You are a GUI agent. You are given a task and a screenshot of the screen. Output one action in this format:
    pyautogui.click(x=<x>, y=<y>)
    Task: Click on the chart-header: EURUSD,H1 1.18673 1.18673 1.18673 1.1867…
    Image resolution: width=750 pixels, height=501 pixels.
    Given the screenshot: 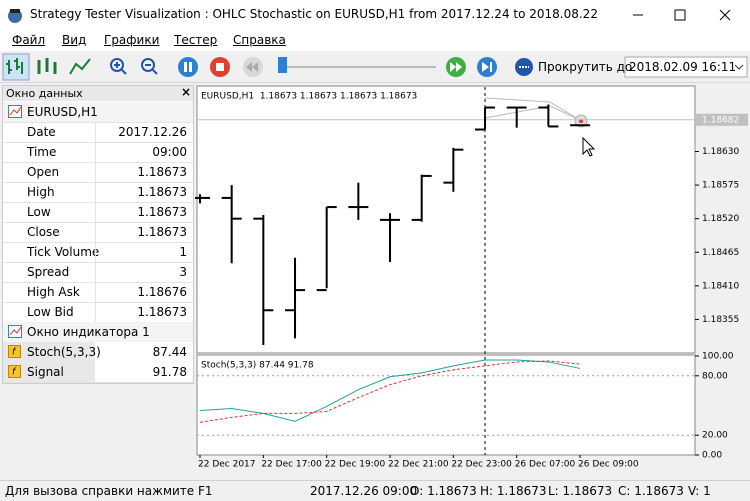 What is the action you would take?
    pyautogui.click(x=309, y=97)
    